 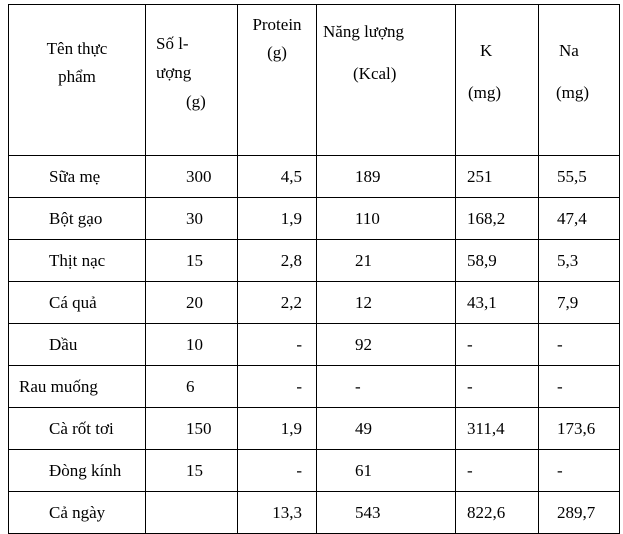 I want to click on table-cell: Thịt nạc, so click(x=77, y=260).